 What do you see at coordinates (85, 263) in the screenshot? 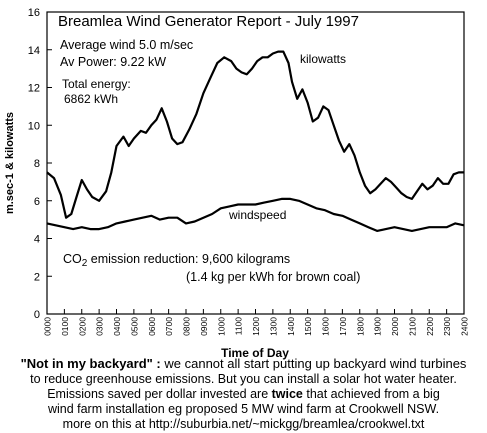
I see `co2-subscript: 2` at bounding box center [85, 263].